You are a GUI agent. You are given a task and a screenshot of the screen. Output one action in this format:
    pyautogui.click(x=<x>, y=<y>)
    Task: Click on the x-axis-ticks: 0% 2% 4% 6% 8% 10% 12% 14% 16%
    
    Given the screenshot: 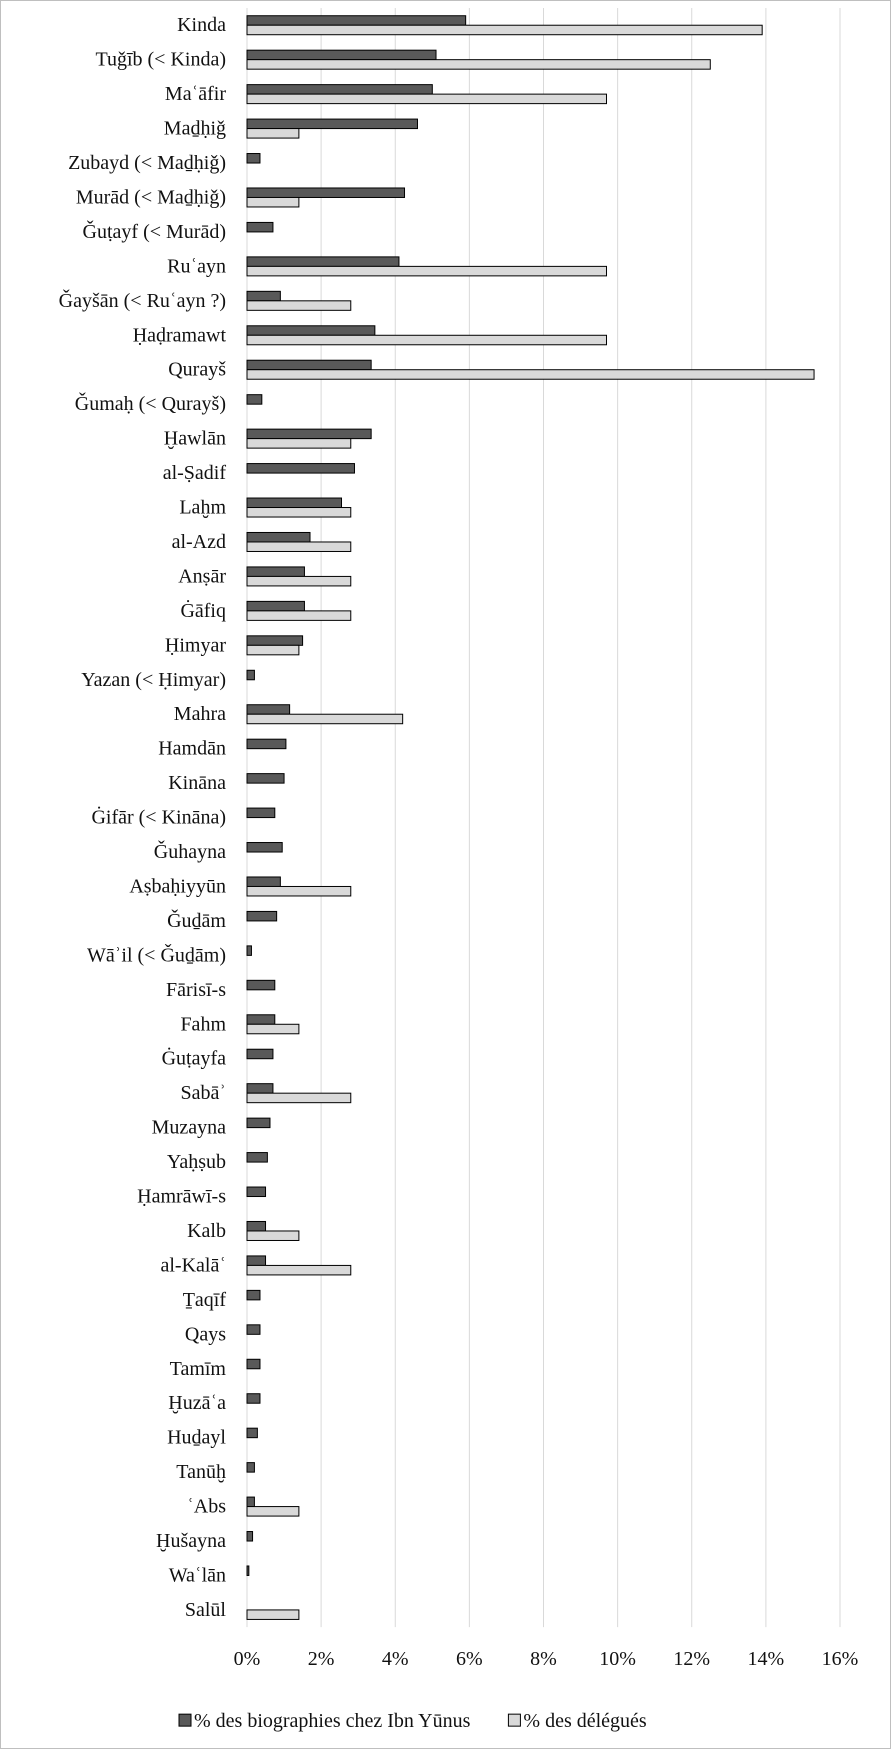 What is the action you would take?
    pyautogui.click(x=546, y=1659)
    